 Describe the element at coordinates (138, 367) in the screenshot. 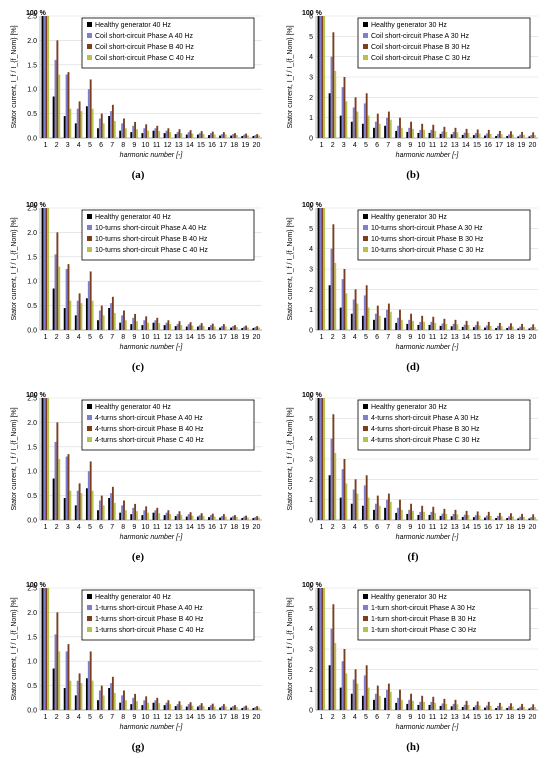

I see `panel-caption: (c)` at that location.